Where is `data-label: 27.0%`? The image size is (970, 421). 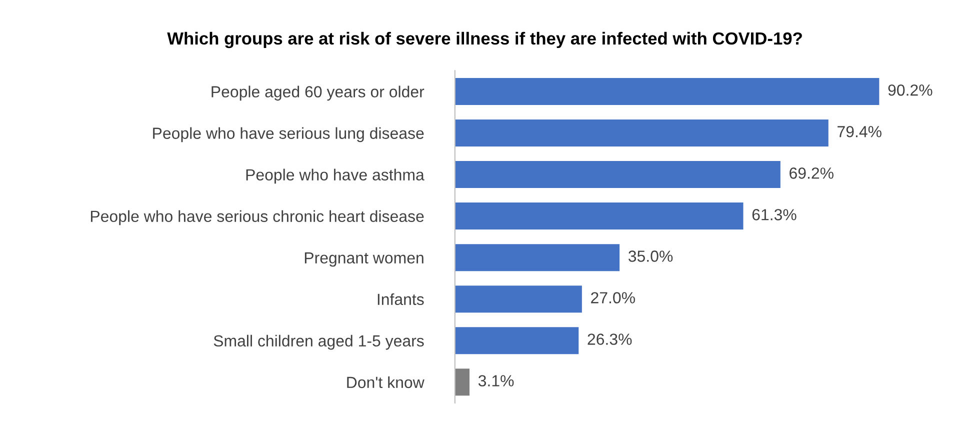
data-label: 27.0% is located at coordinates (613, 298).